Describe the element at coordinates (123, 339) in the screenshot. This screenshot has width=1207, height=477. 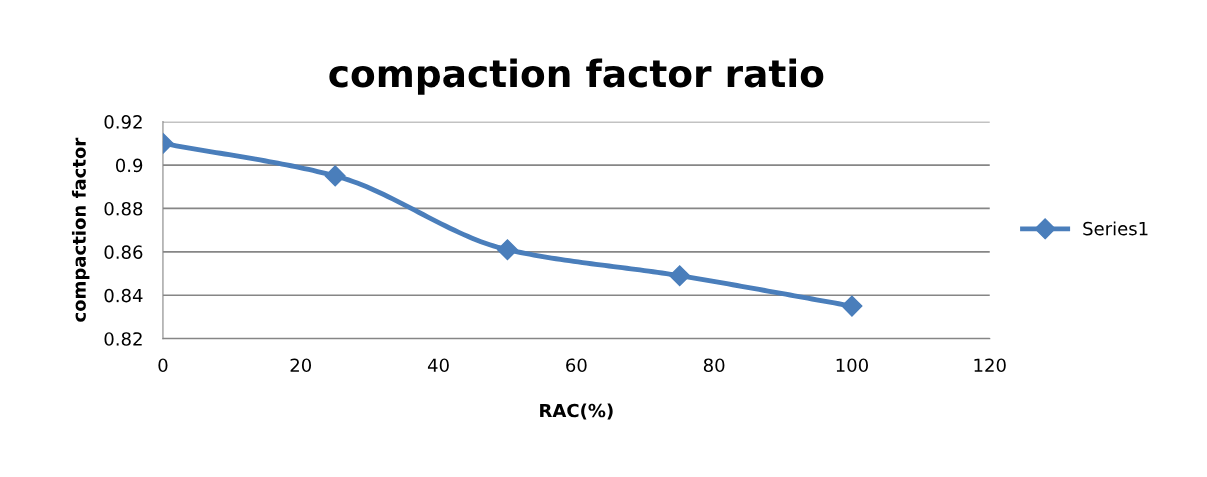
I see `y-tick-label: 0.82` at that location.